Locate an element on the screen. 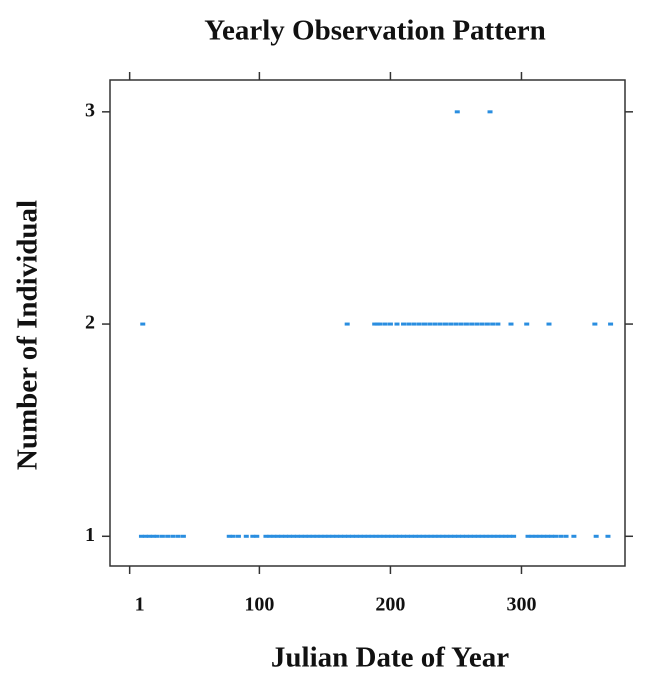 The height and width of the screenshot is (676, 645). x-tick-label: 100 is located at coordinates (259, 605).